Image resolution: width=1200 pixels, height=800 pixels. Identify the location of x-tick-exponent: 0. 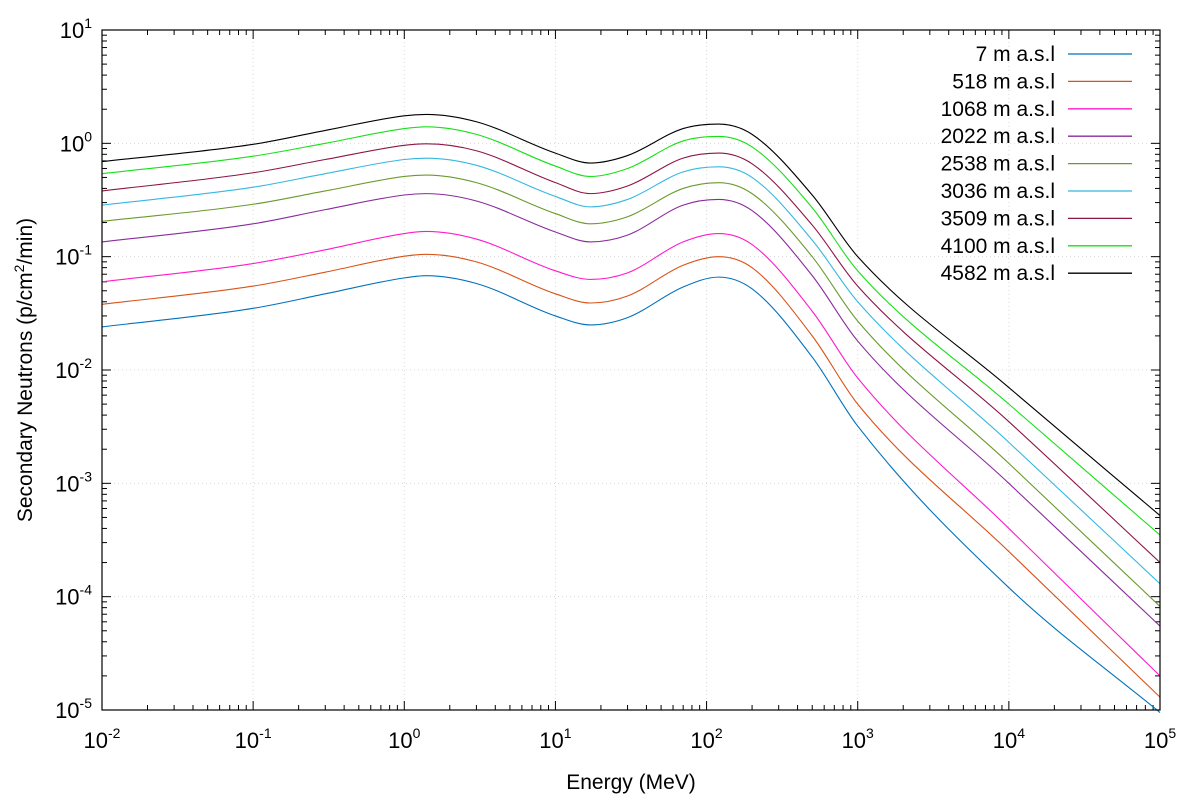
(417, 733).